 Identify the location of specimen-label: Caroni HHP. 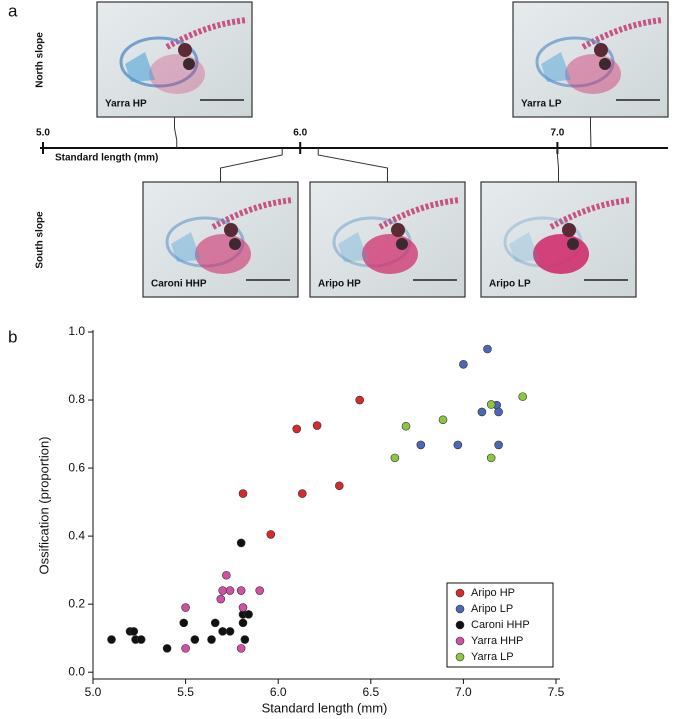
(179, 284).